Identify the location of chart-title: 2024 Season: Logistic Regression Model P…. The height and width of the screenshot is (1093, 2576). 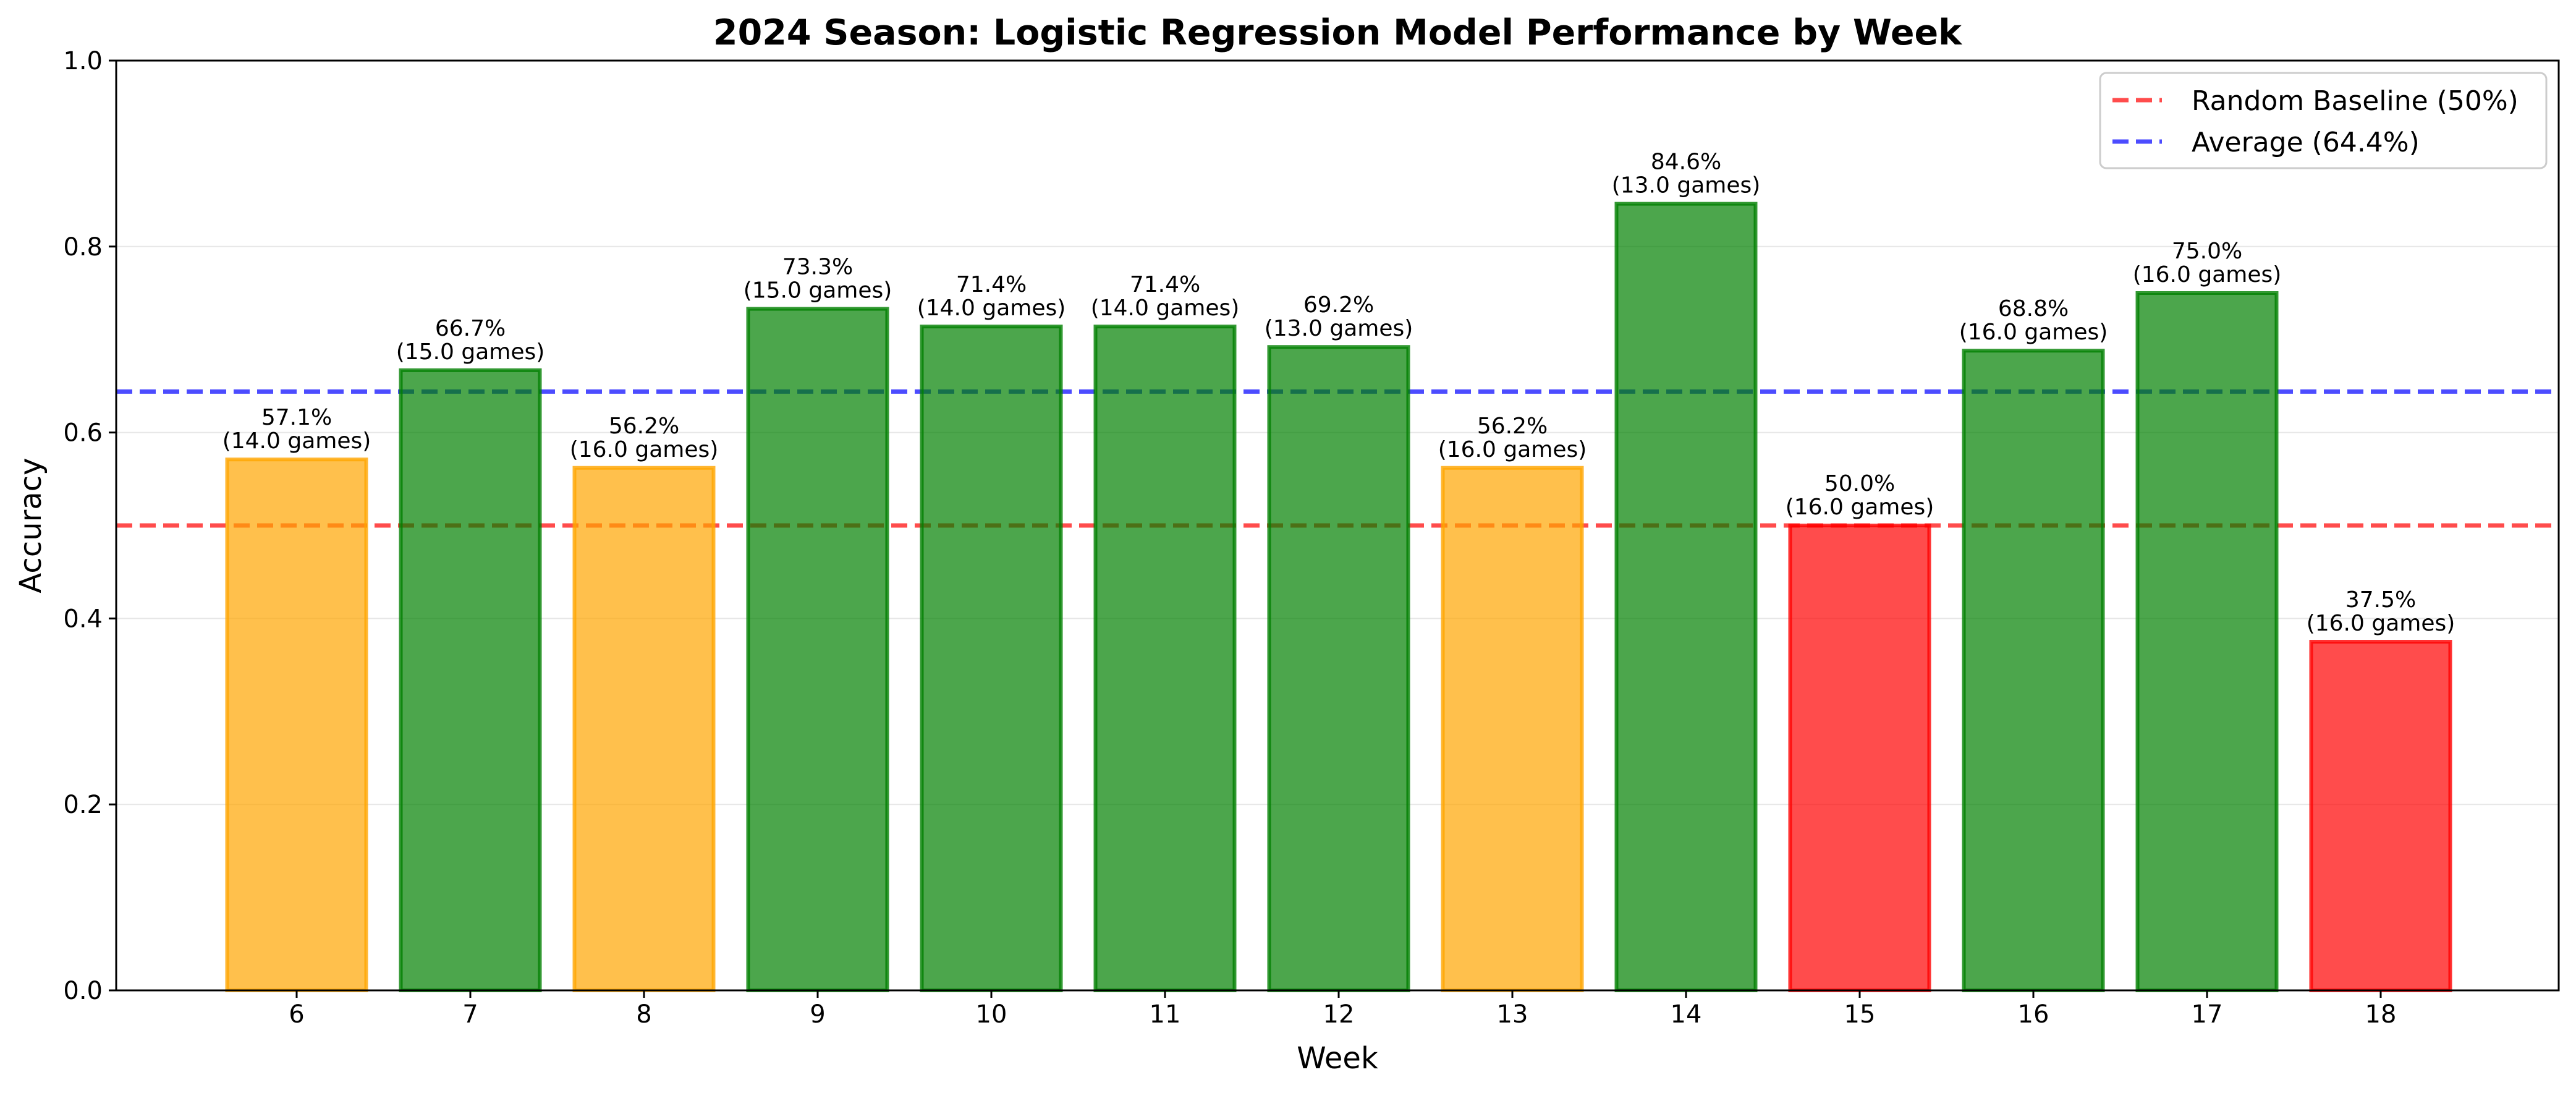
(1337, 32).